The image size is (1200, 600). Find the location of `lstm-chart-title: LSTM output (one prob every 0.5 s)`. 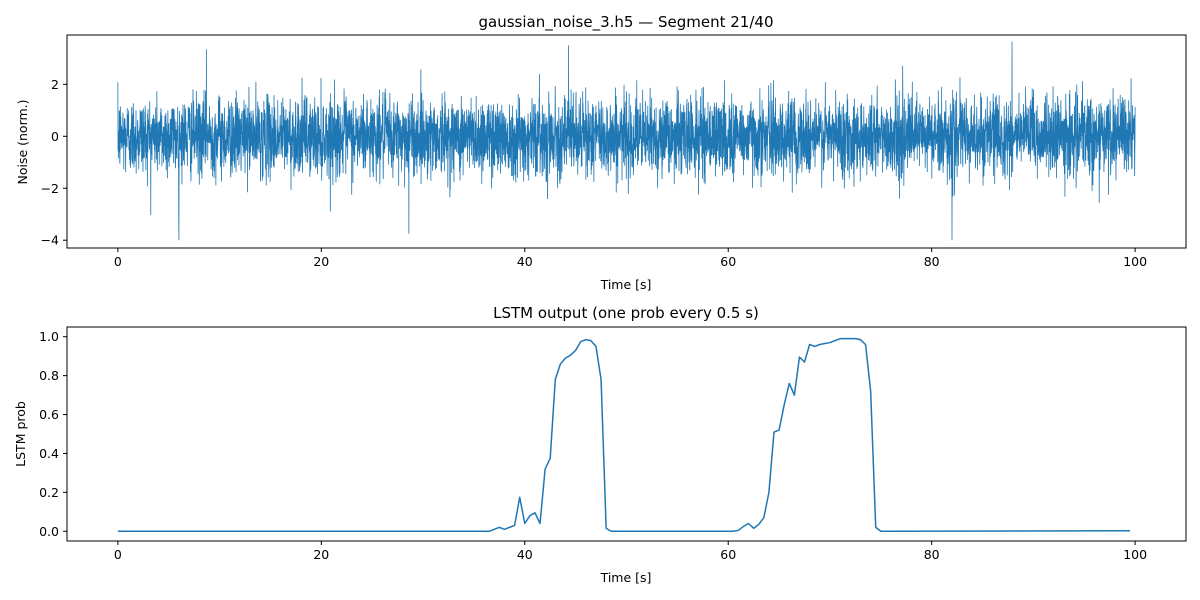

lstm-chart-title: LSTM output (one prob every 0.5 s) is located at coordinates (626, 313).